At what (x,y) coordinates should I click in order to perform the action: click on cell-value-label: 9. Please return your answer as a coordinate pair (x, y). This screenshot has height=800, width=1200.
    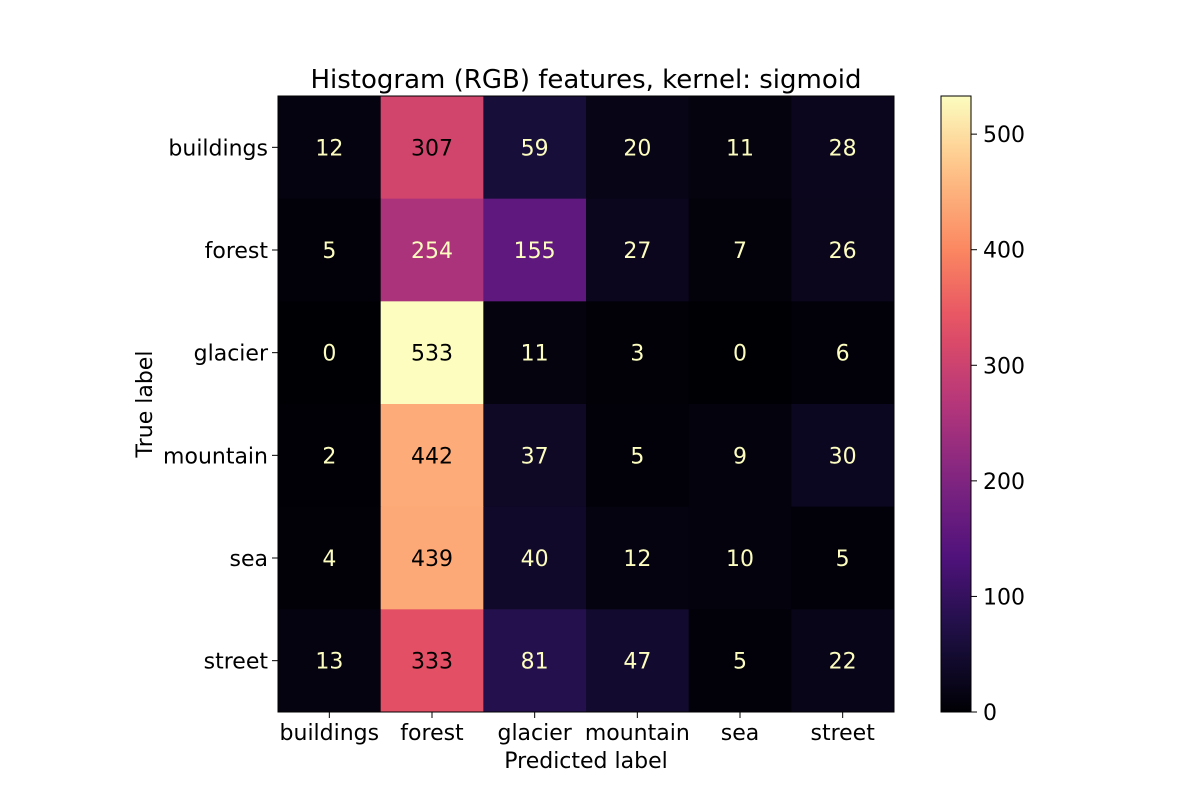
    Looking at the image, I should click on (740, 456).